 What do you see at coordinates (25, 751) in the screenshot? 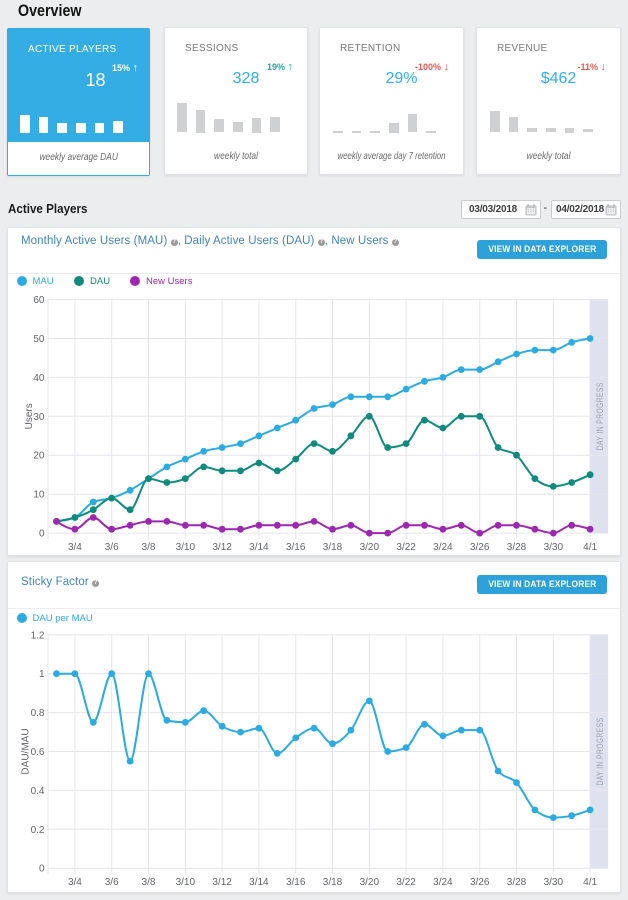
I see `svg-text: DAU/MAU` at bounding box center [25, 751].